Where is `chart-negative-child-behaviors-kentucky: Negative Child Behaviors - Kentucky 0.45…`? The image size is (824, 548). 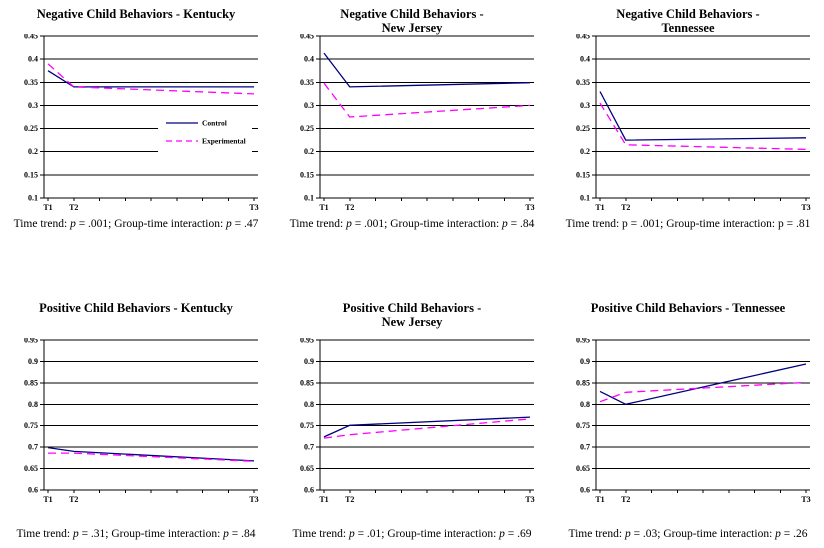 chart-negative-child-behaviors-kentucky: Negative Child Behaviors - Kentucky 0.45… is located at coordinates (136, 117).